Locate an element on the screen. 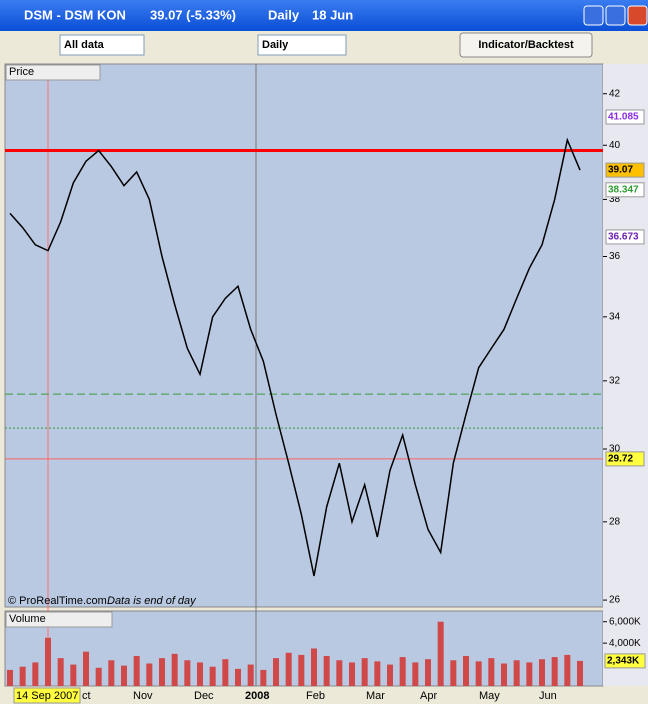  interval-dropdown is located at coordinates (302, 45).